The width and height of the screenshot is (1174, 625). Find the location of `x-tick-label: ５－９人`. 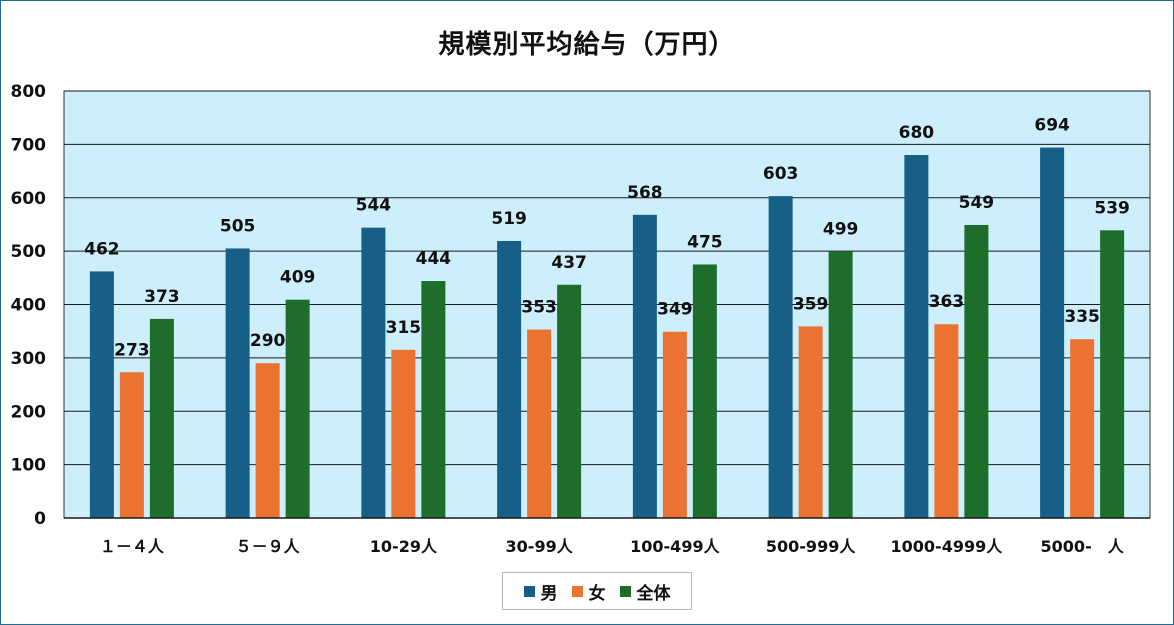

x-tick-label: ５－９人 is located at coordinates (268, 546).